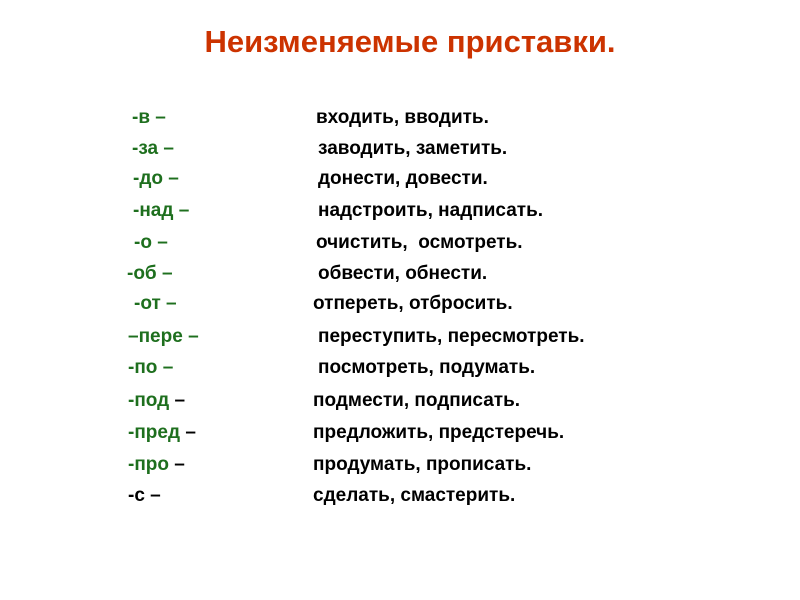  I want to click on slide-title: Неизменяемые приставки., so click(410, 41).